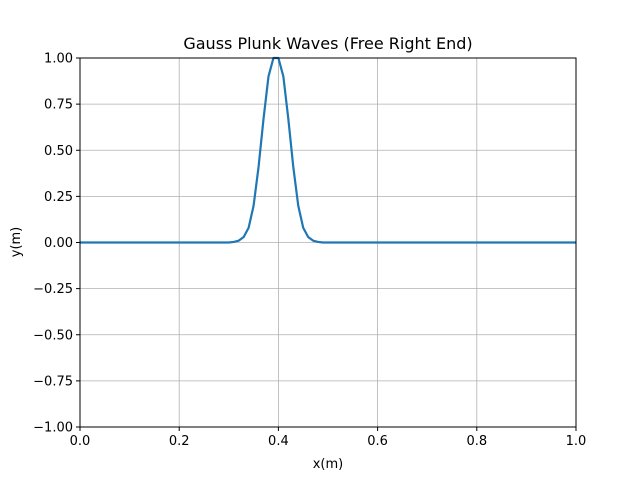 The image size is (640, 480). Describe the element at coordinates (576, 441) in the screenshot. I see `x-tick-label: 1.0` at that location.